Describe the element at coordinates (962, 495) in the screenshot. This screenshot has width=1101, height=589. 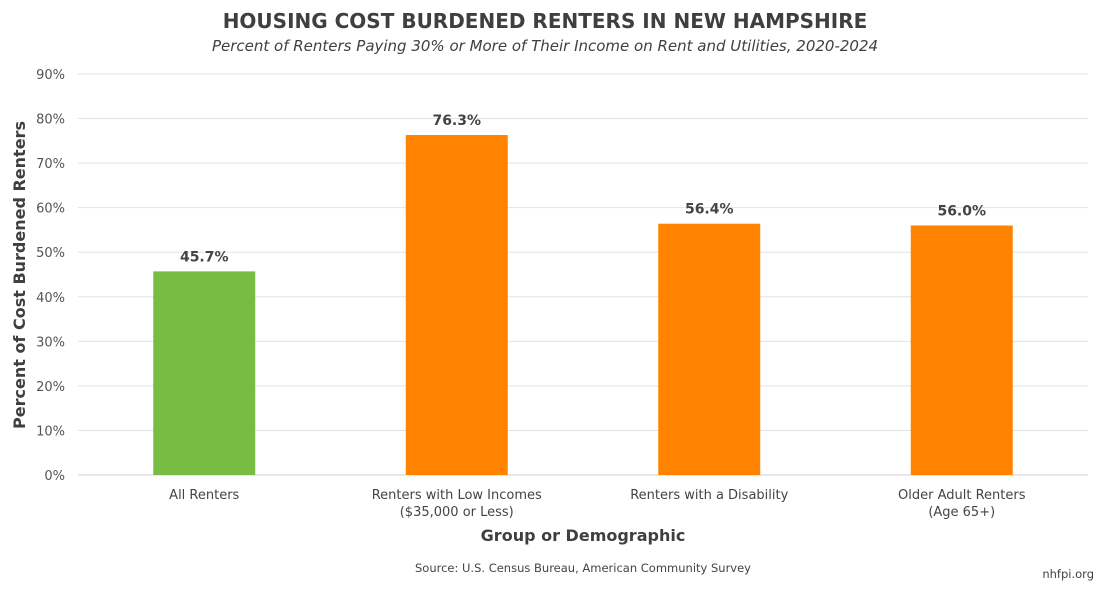
I see `x-tick-label: Older Adult Renters` at that location.